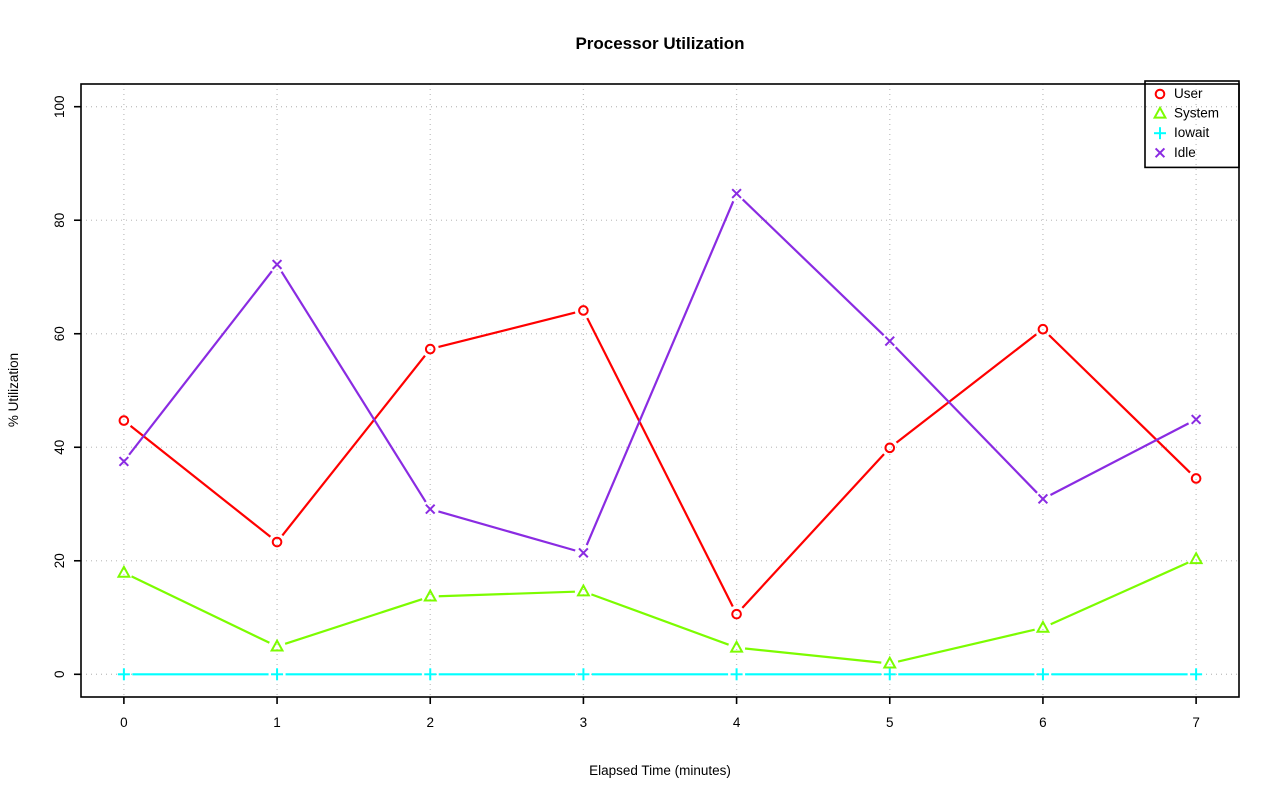  What do you see at coordinates (890, 722) in the screenshot?
I see `x-tick-label: 5` at bounding box center [890, 722].